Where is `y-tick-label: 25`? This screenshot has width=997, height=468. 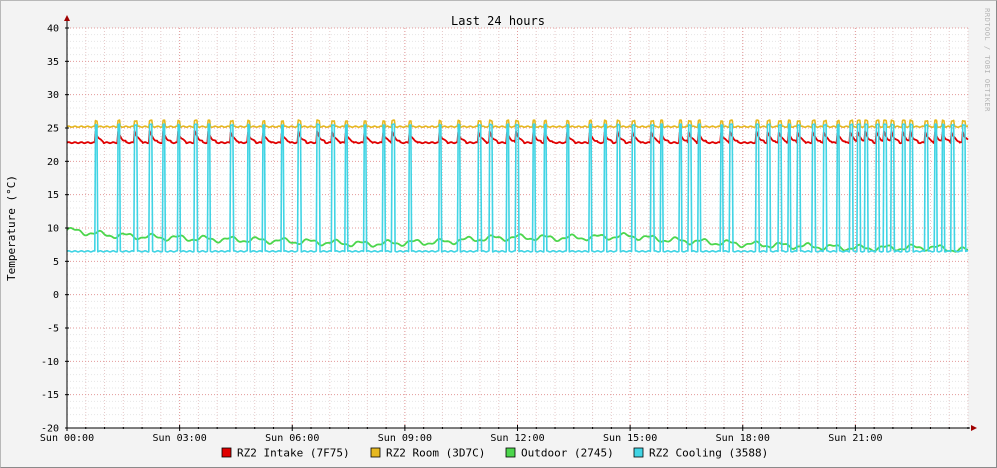 y-tick-label: 25 is located at coordinates (53, 129).